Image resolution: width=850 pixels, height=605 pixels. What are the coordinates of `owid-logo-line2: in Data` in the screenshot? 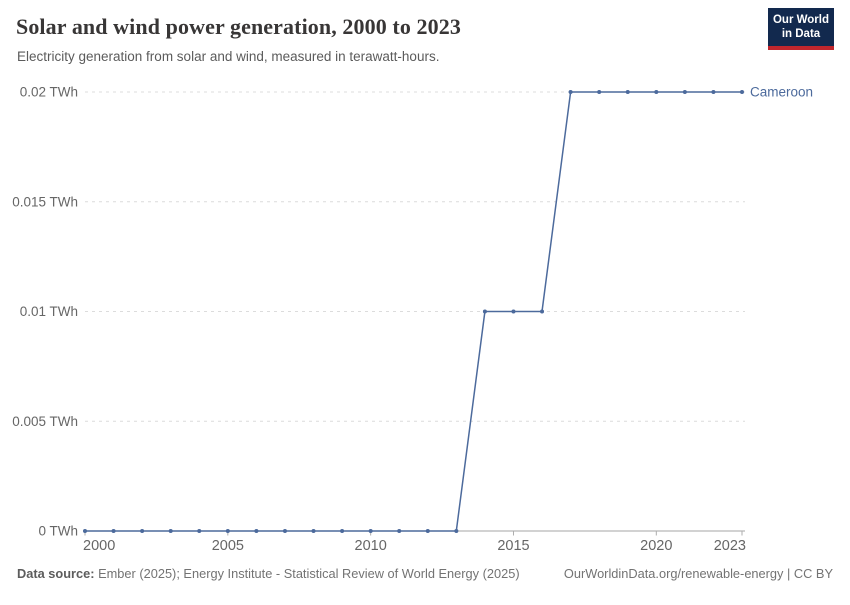 It's located at (801, 34).